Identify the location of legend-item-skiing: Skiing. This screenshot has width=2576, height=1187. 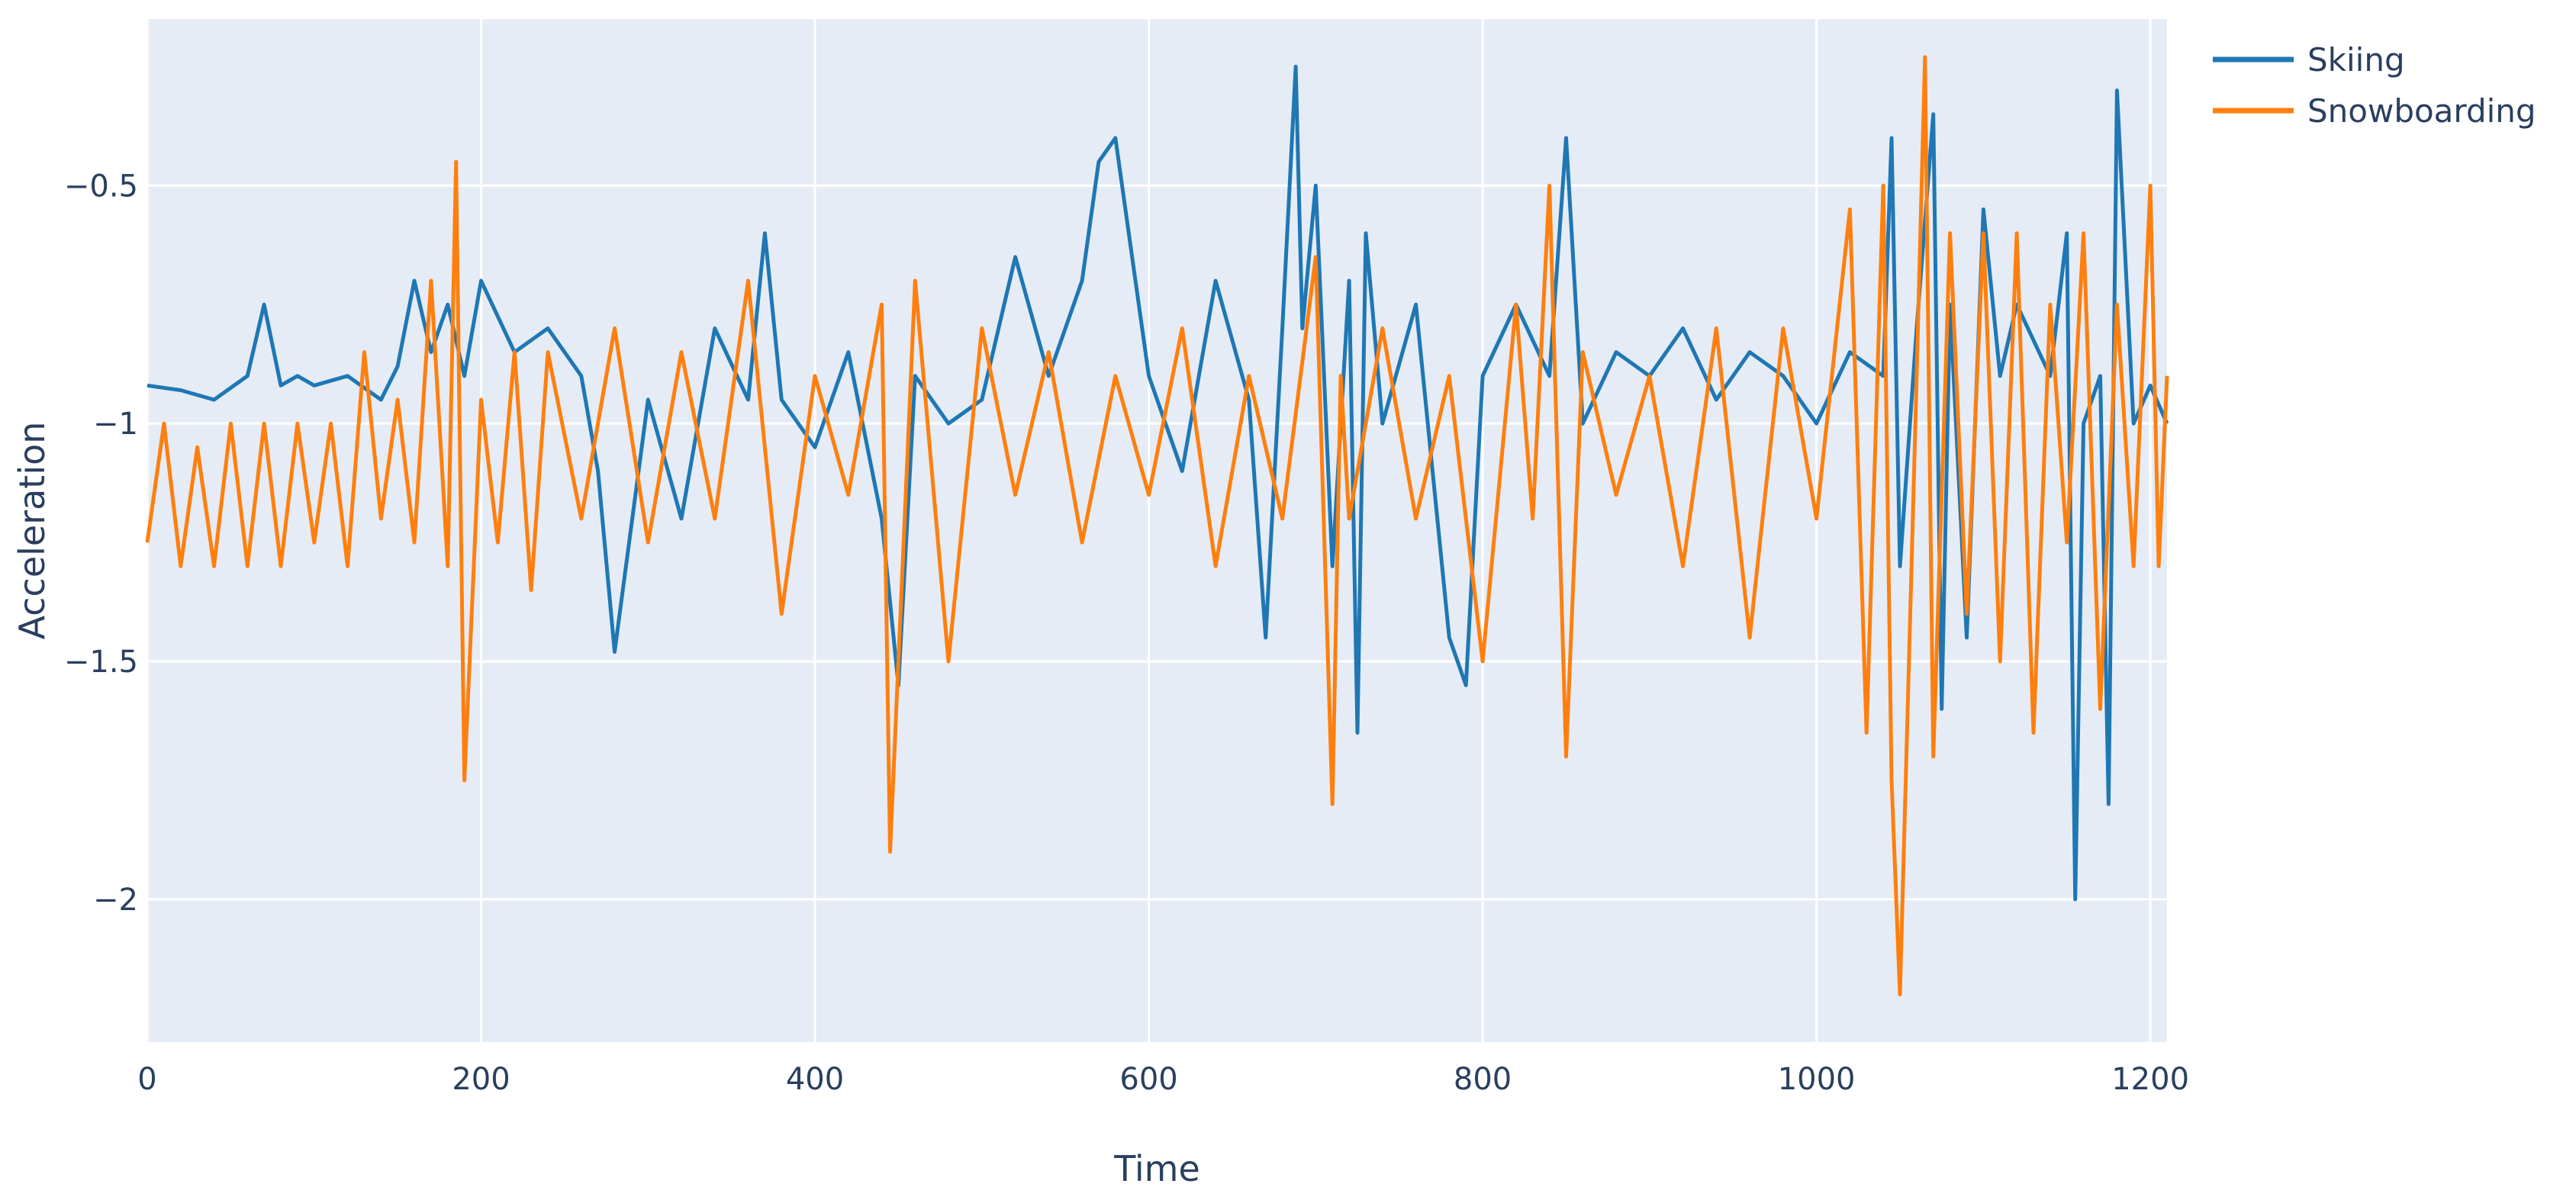
(2309, 60).